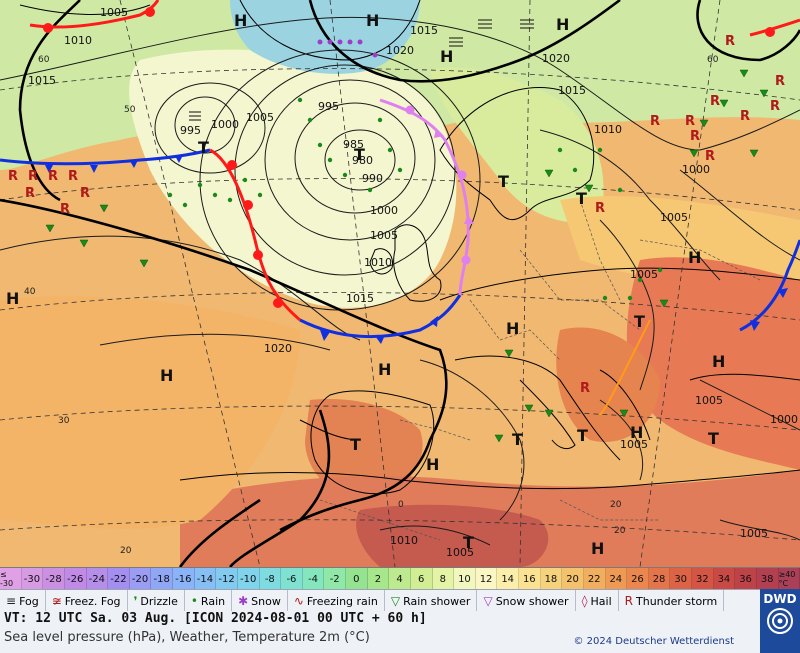 The image size is (800, 653). Describe the element at coordinates (227, 579) in the screenshot. I see `temperature-scale-cell: -12` at that location.